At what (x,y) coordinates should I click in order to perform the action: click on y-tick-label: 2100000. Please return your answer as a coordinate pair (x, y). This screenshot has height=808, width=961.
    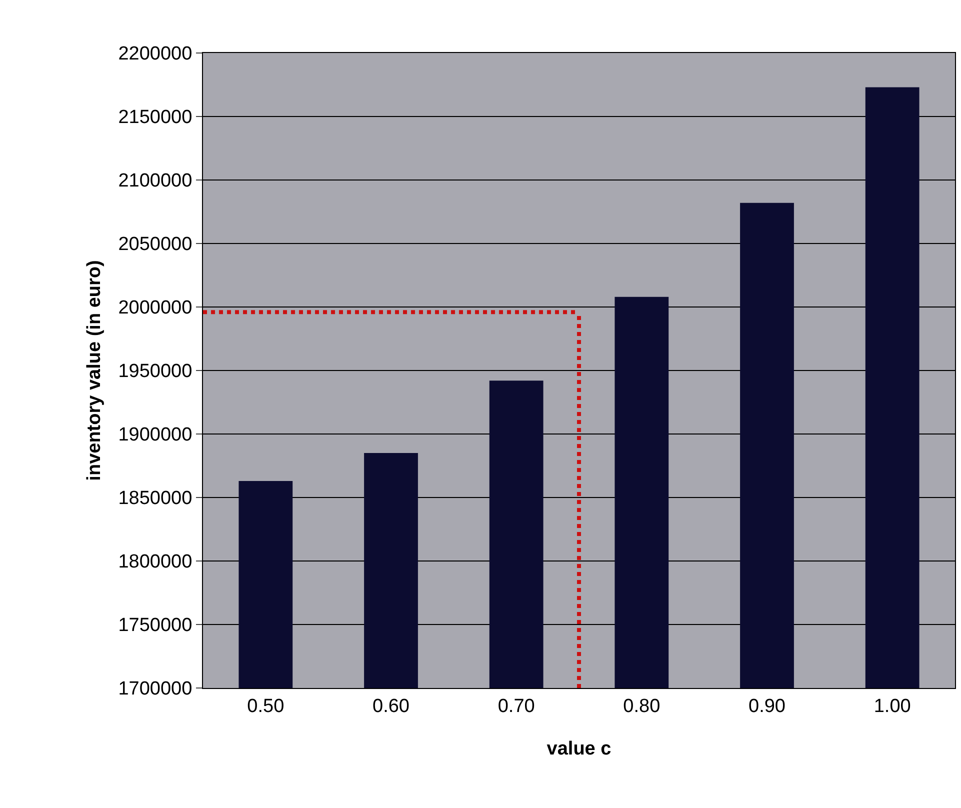
    Looking at the image, I should click on (155, 181).